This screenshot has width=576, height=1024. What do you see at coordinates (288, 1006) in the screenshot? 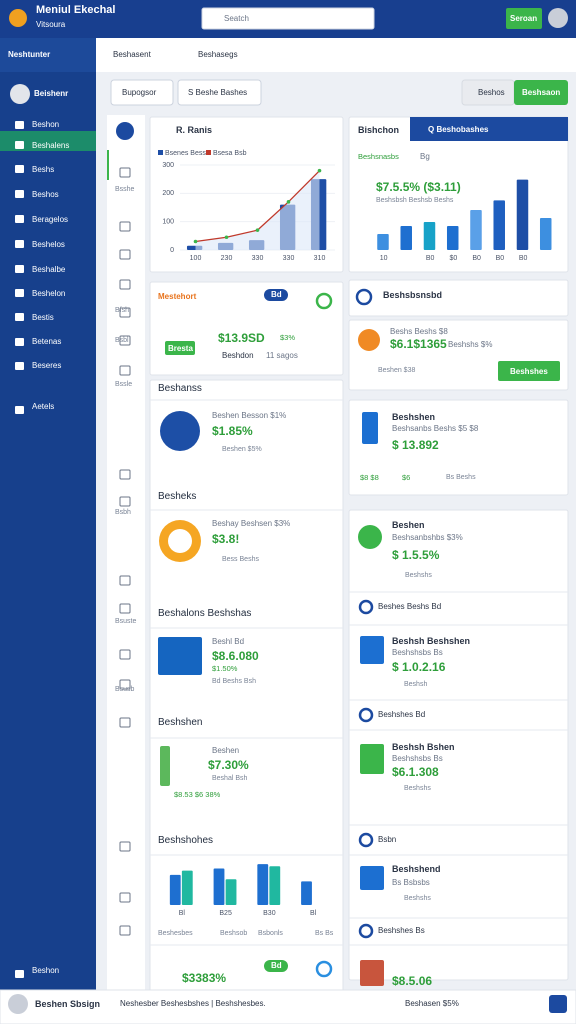
I see `footer-bar` at bounding box center [288, 1006].